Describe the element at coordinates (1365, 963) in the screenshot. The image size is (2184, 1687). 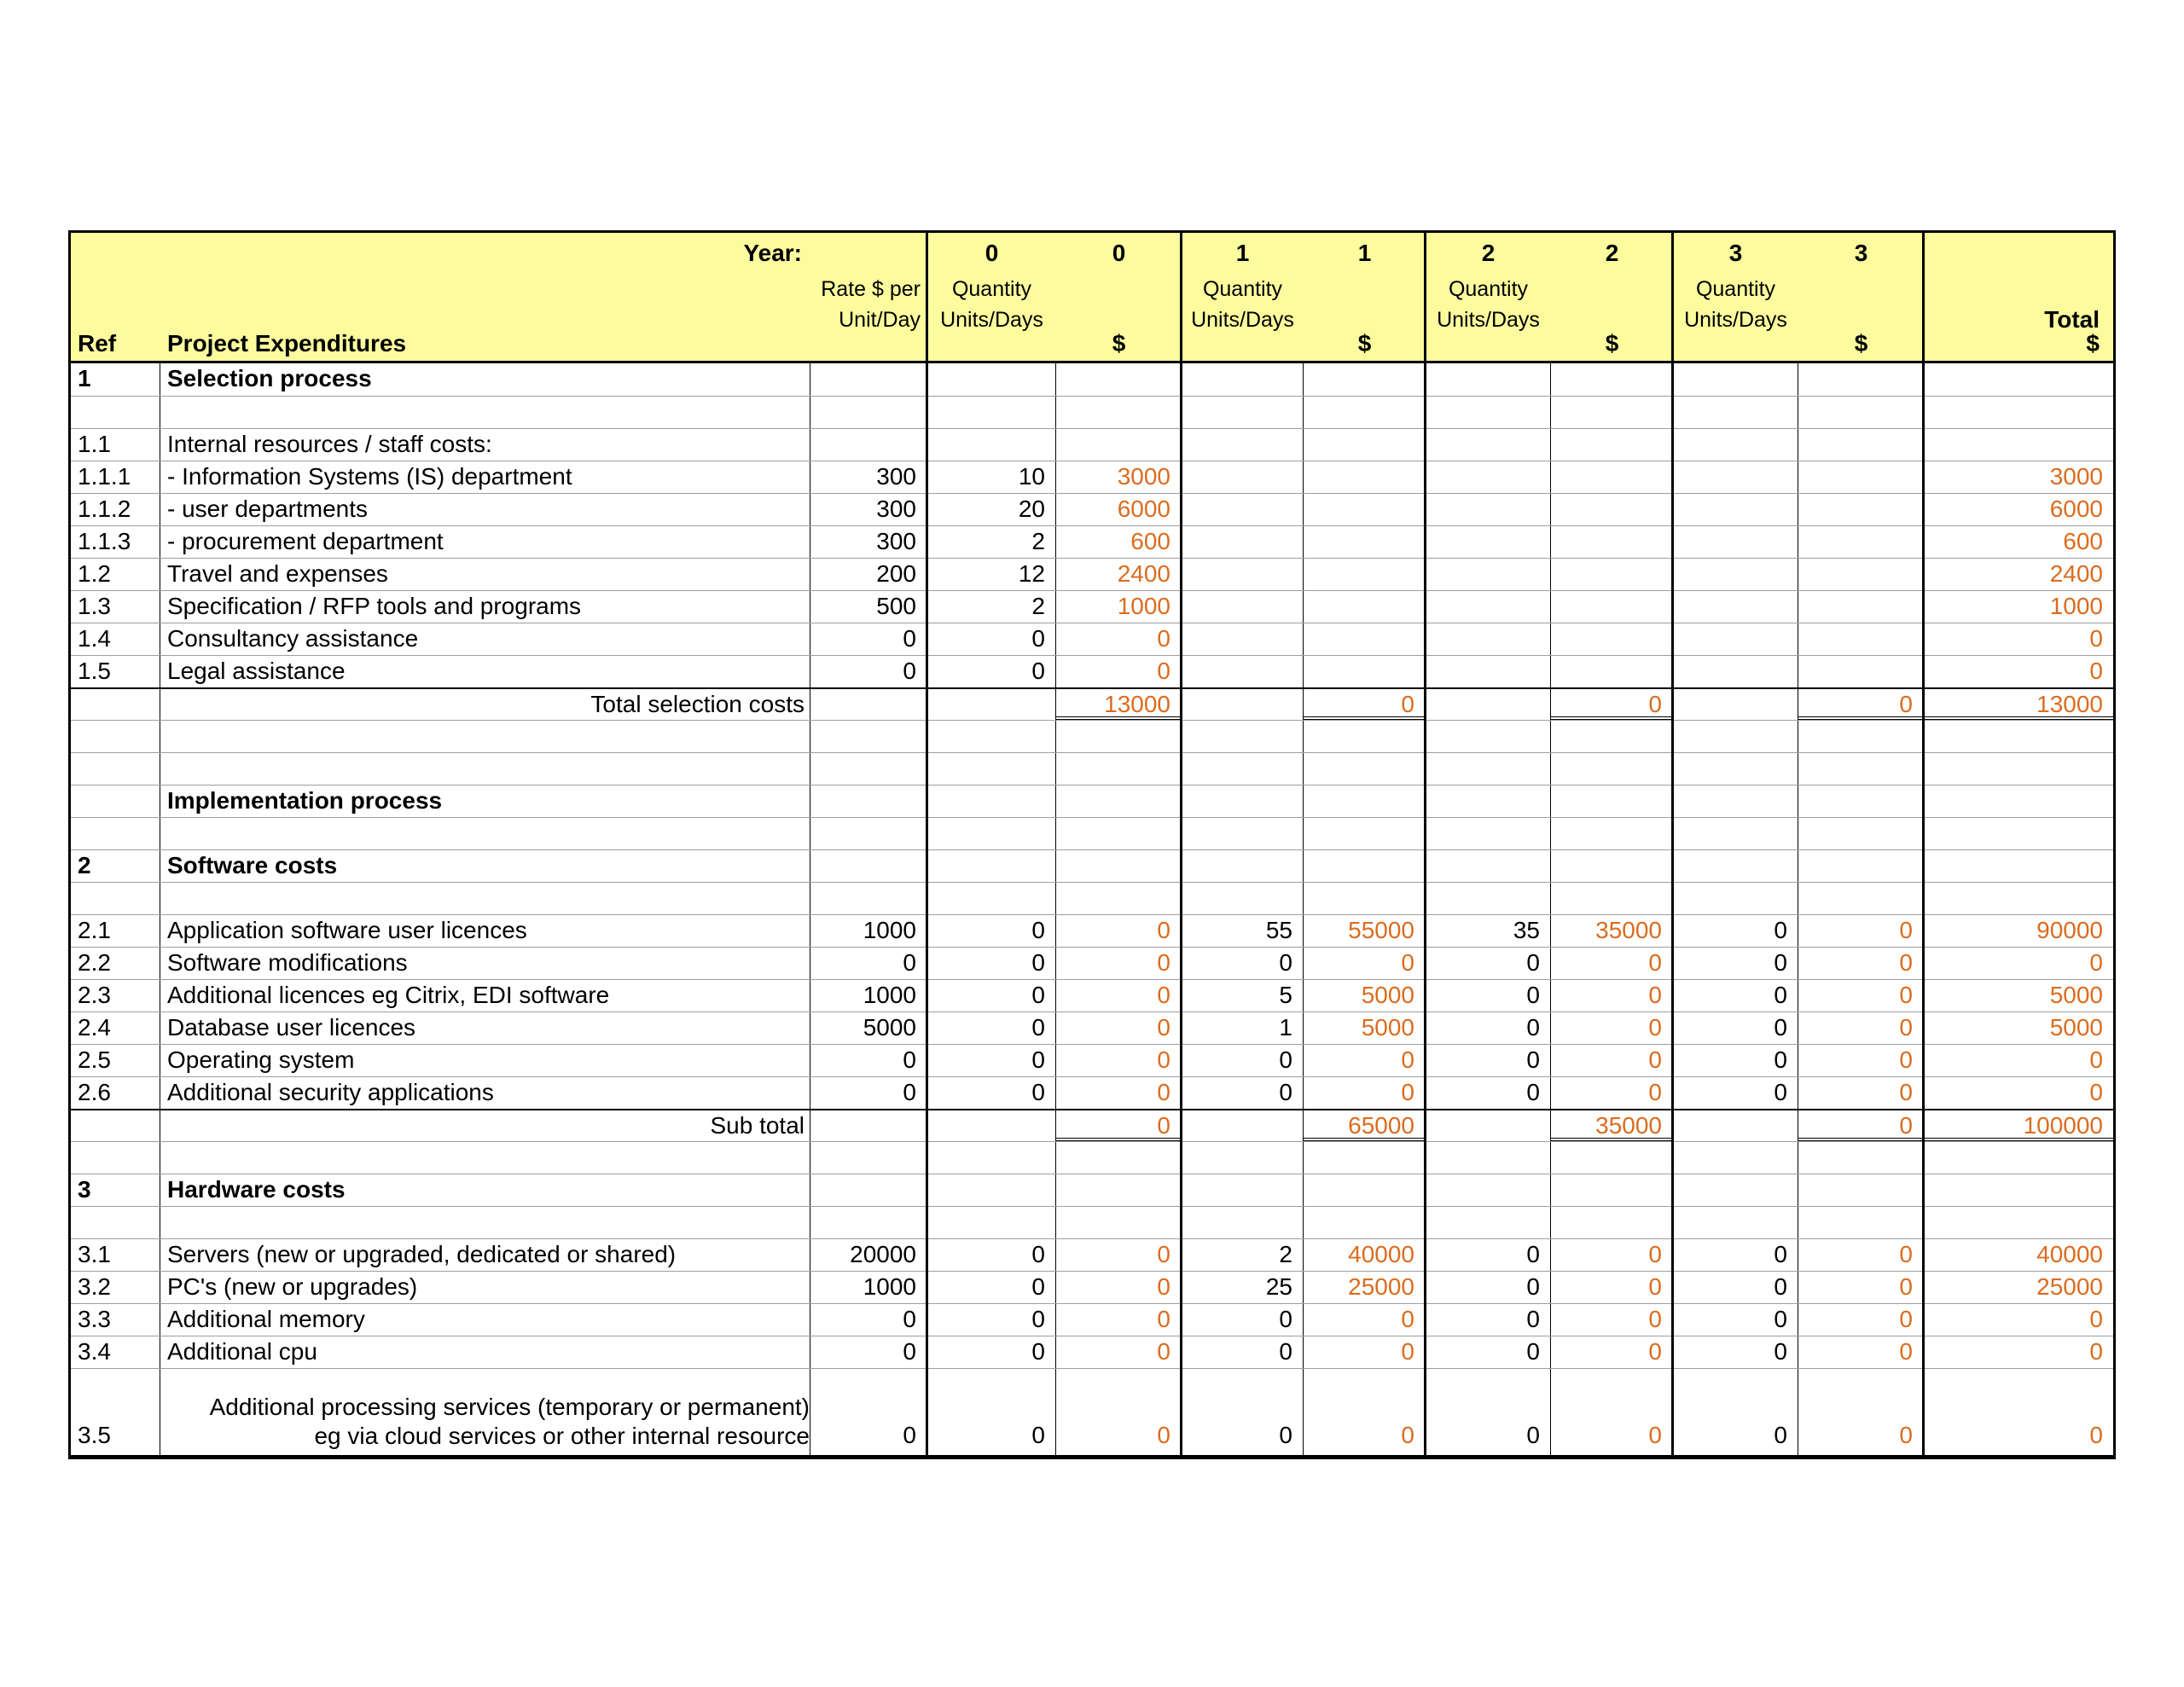
I see `cell-y1-amount: 0` at that location.